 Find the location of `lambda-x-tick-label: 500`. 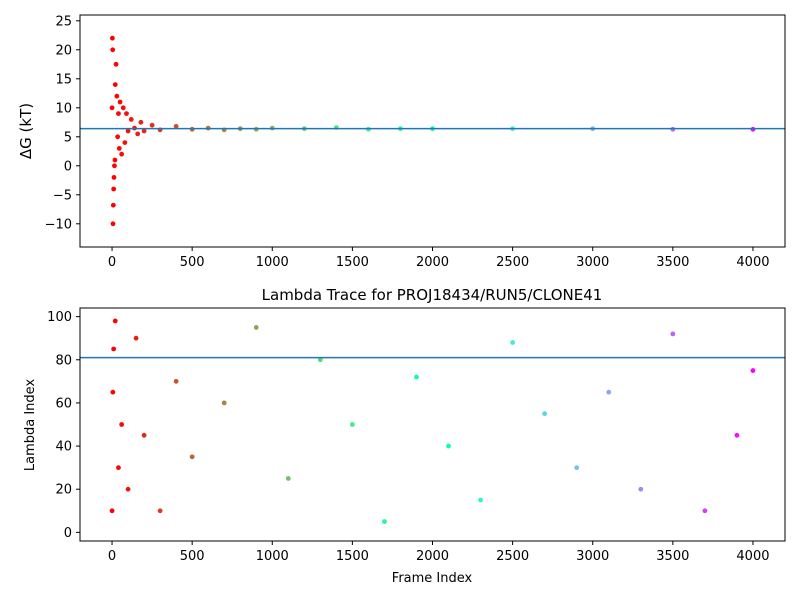

lambda-x-tick-label: 500 is located at coordinates (192, 556).